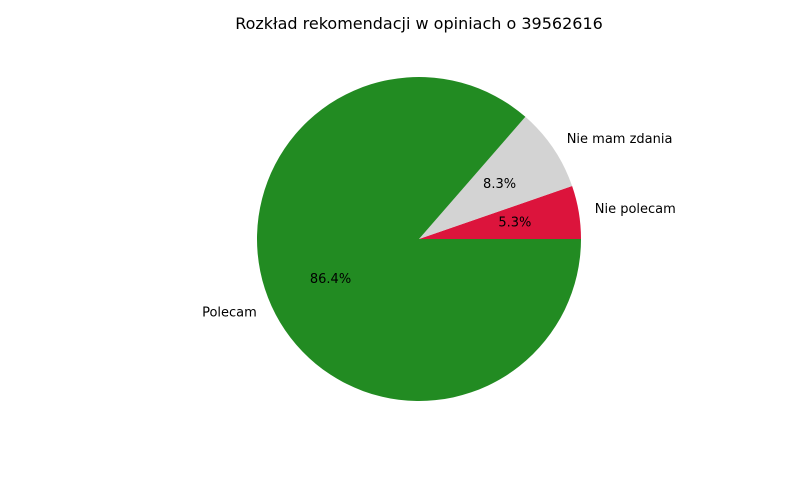  Describe the element at coordinates (620, 139) in the screenshot. I see `slice-label-nie-mam-zdania: Nie mam zdania` at that location.